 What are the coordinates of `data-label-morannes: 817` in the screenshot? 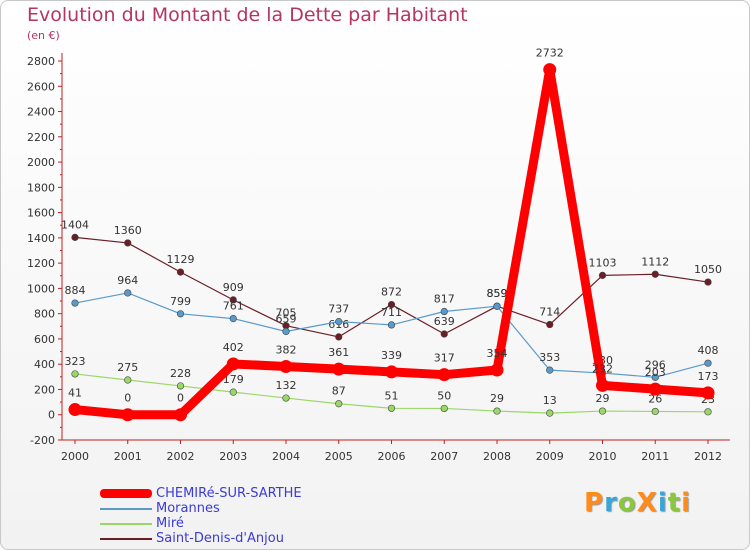 It's located at (444, 299).